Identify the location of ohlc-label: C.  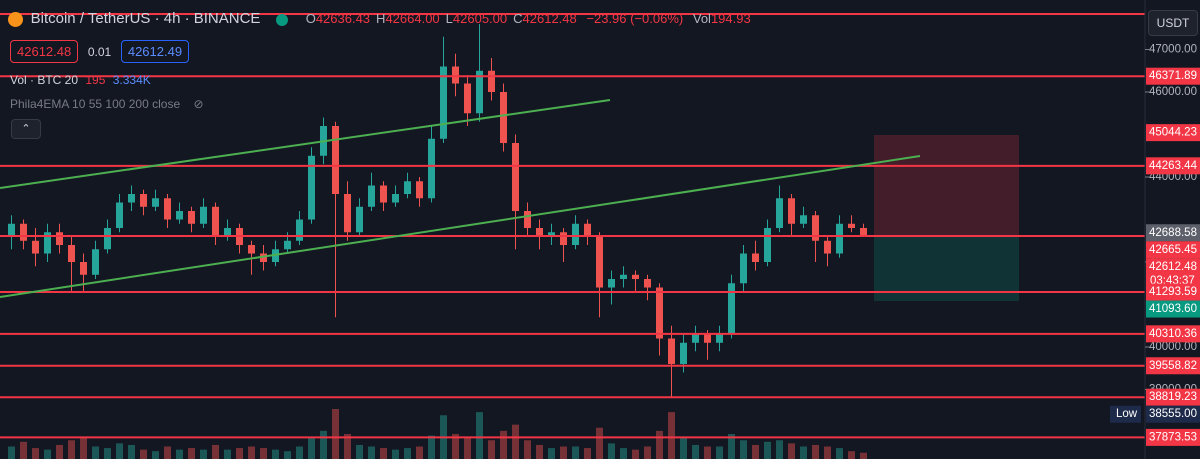
(518, 18).